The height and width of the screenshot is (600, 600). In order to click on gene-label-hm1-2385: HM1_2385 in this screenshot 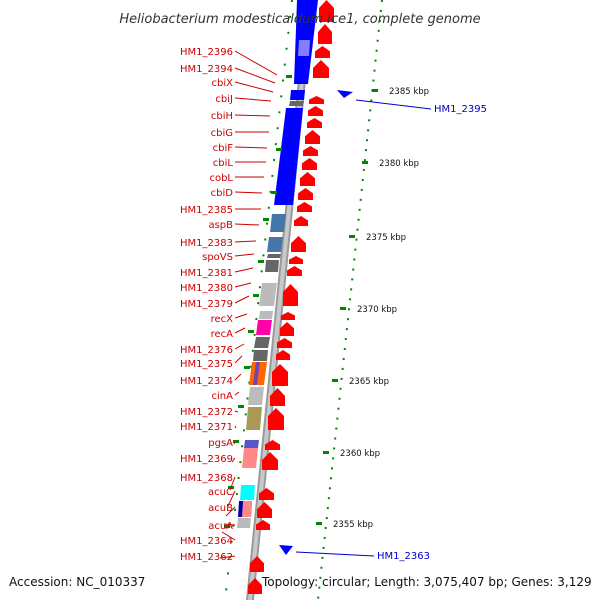, I will do `click(206, 210)`.